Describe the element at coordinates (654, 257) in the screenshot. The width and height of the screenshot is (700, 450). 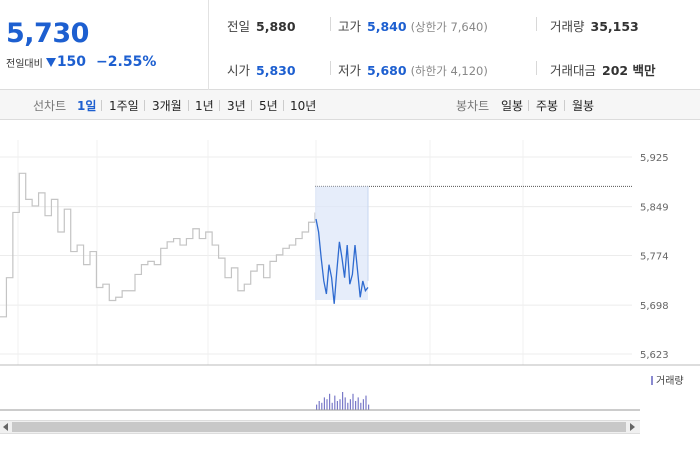
I see `y-tick-label: 5,774` at that location.